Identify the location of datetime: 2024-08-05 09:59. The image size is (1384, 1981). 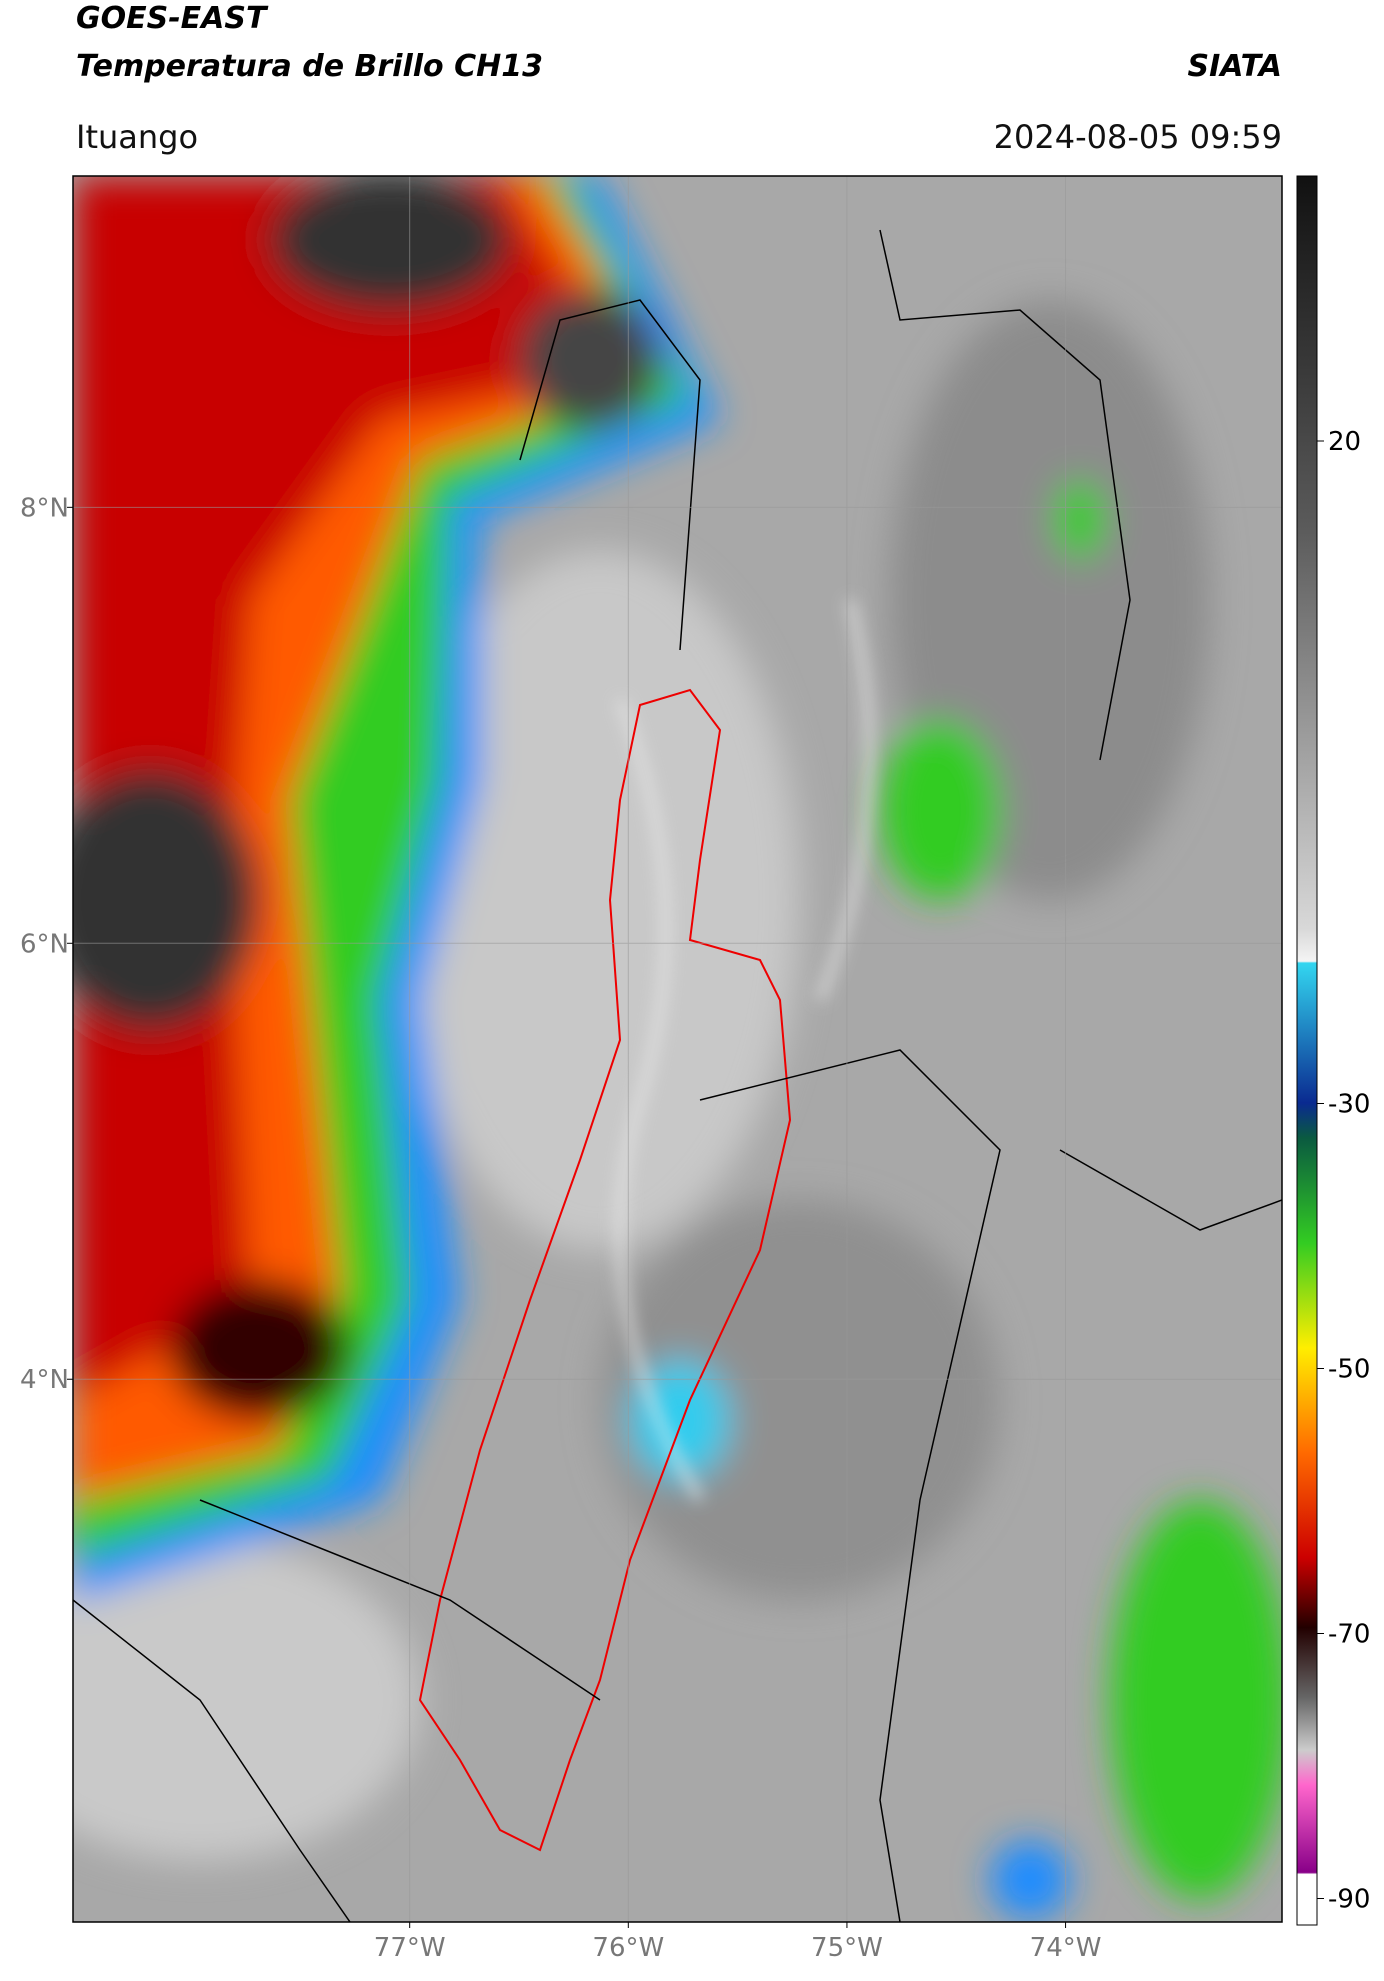
(1138, 137).